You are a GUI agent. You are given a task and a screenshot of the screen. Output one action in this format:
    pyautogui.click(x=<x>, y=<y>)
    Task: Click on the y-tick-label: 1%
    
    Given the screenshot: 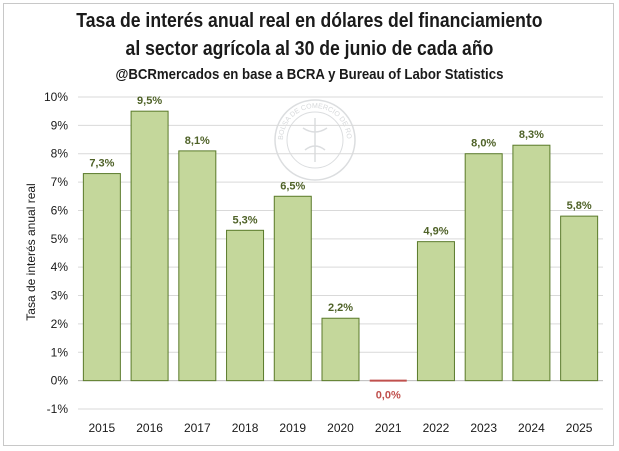 What is the action you would take?
    pyautogui.click(x=60, y=352)
    